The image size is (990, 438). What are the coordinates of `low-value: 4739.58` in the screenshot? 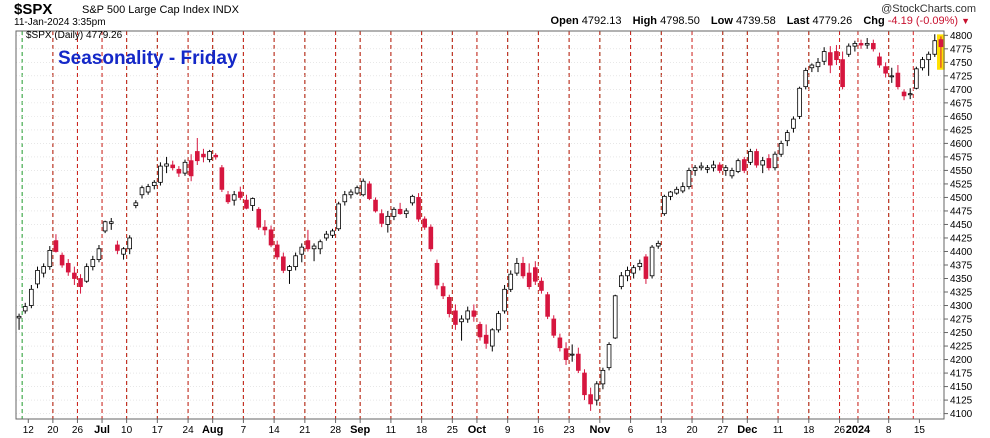 It's located at (755, 21).